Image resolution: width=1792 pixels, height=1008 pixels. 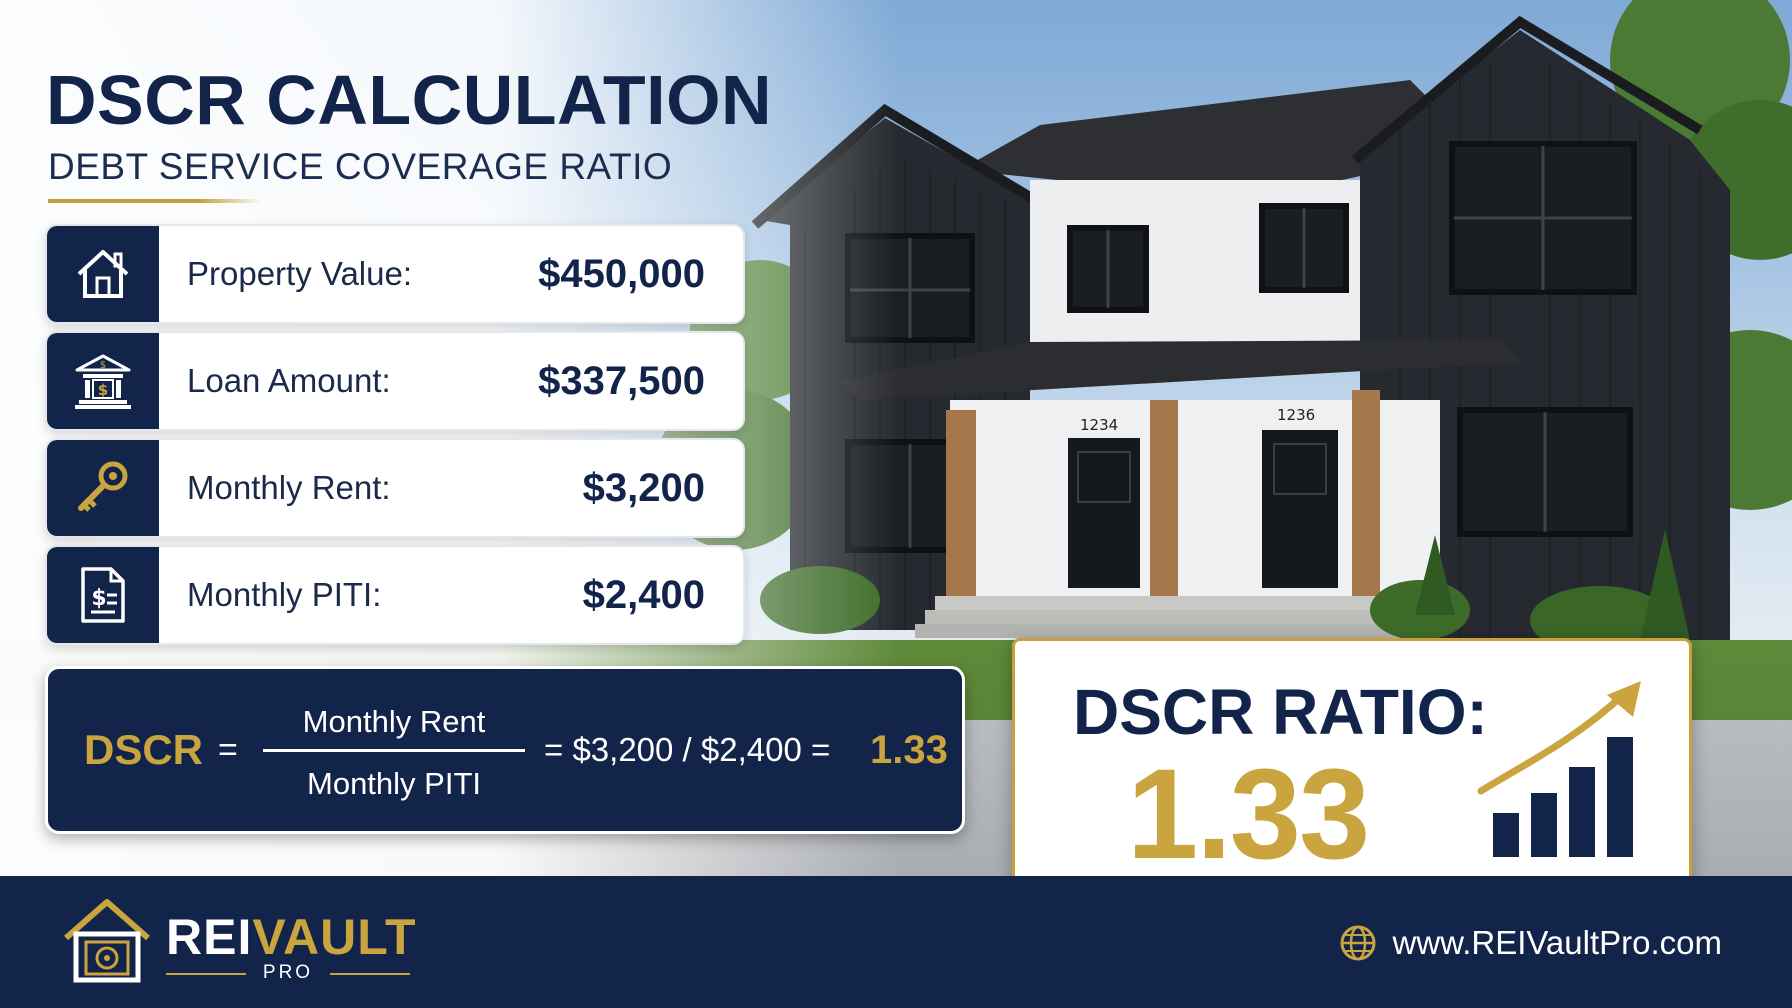 What do you see at coordinates (395, 488) in the screenshot?
I see `metric-monthly-rent: Monthly Rent: $3,200` at bounding box center [395, 488].